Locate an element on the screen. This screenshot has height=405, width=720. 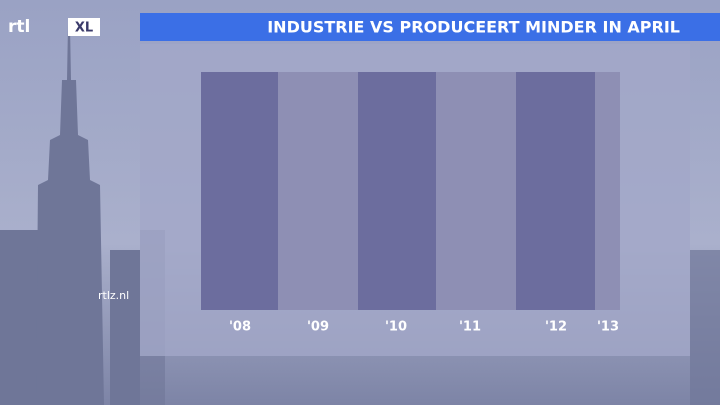
x-tick-label: '12 is located at coordinates (556, 327).